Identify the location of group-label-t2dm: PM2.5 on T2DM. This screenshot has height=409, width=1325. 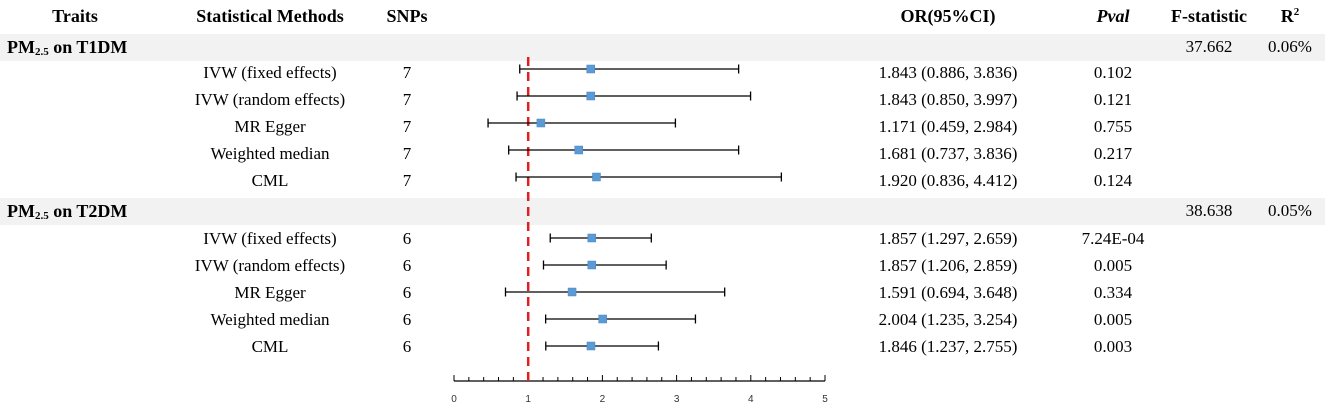
(67, 211).